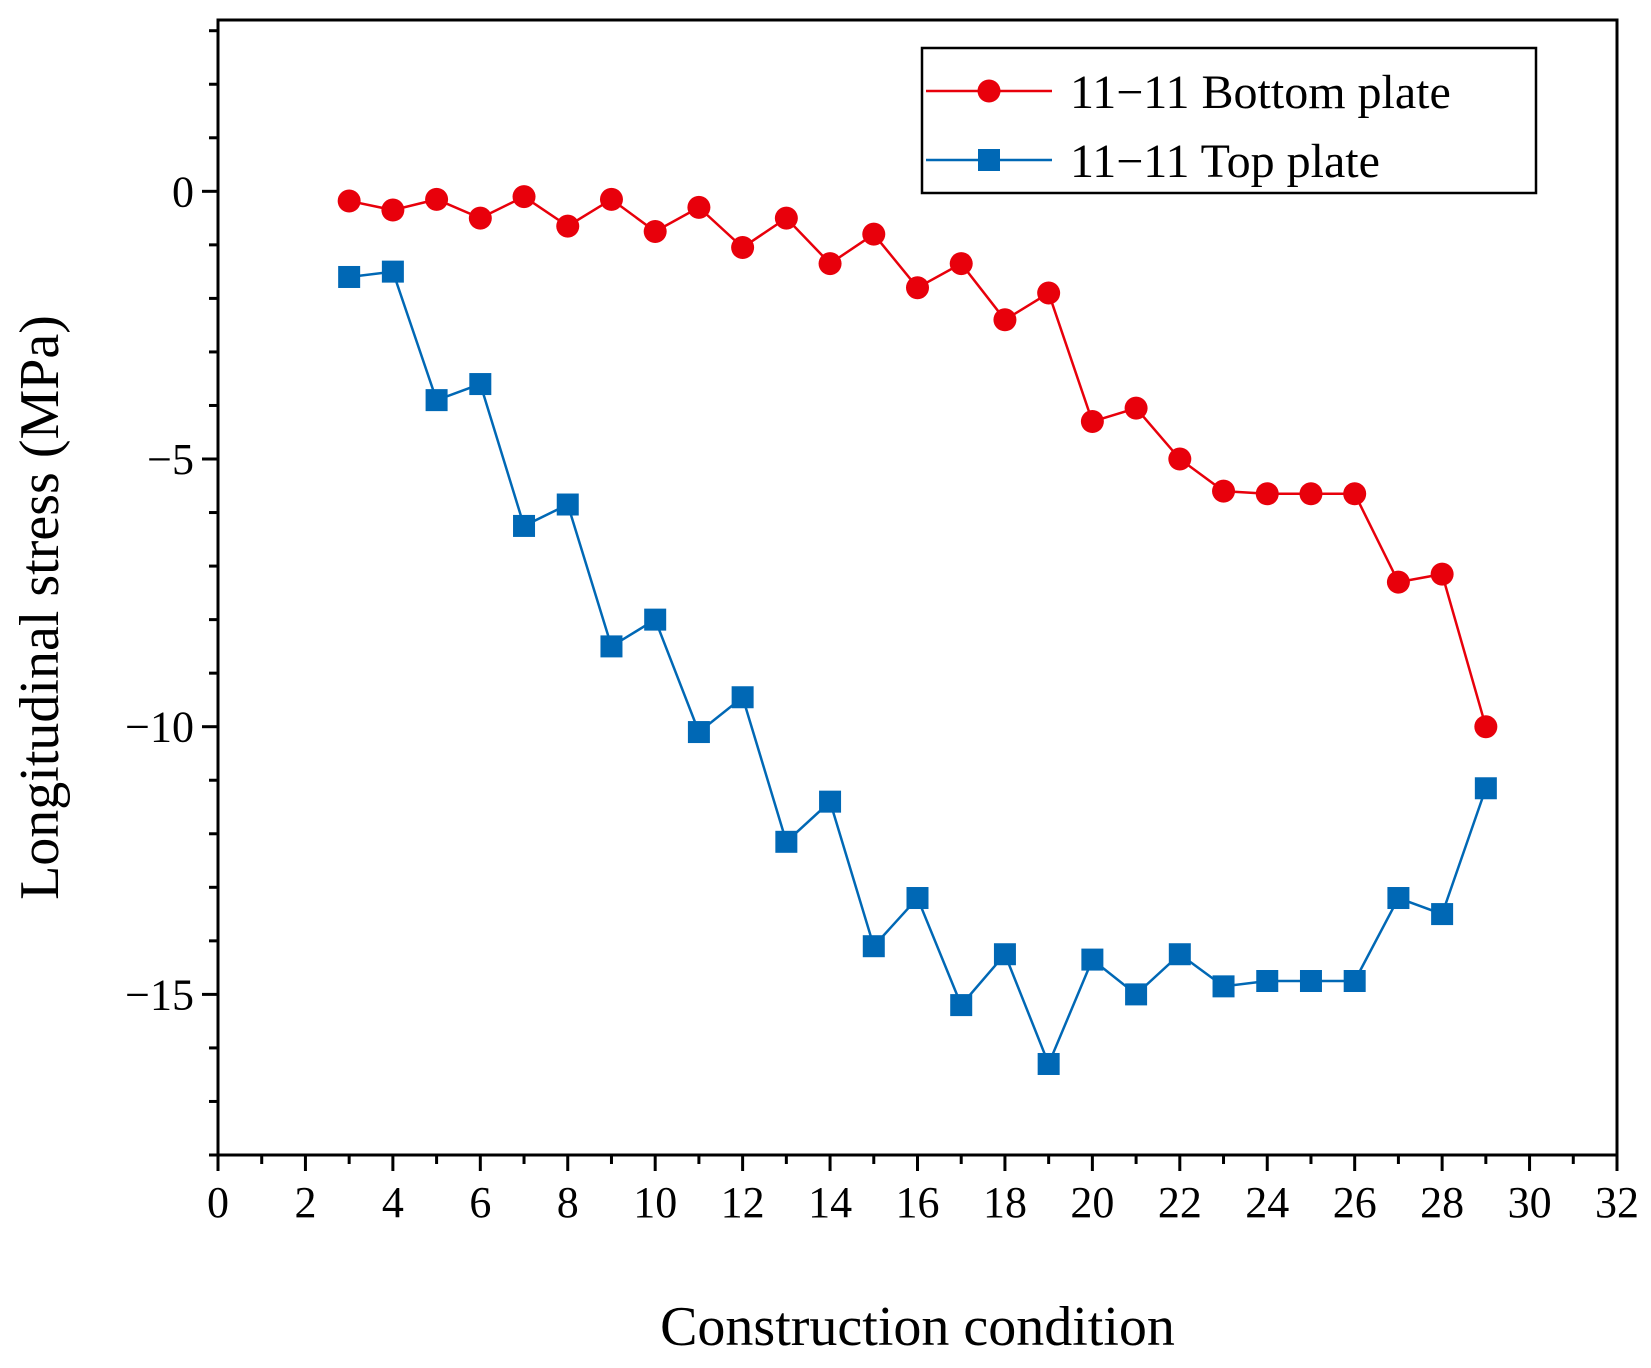 This screenshot has height=1368, width=1651. I want to click on y-tick-label: −15, so click(159, 994).